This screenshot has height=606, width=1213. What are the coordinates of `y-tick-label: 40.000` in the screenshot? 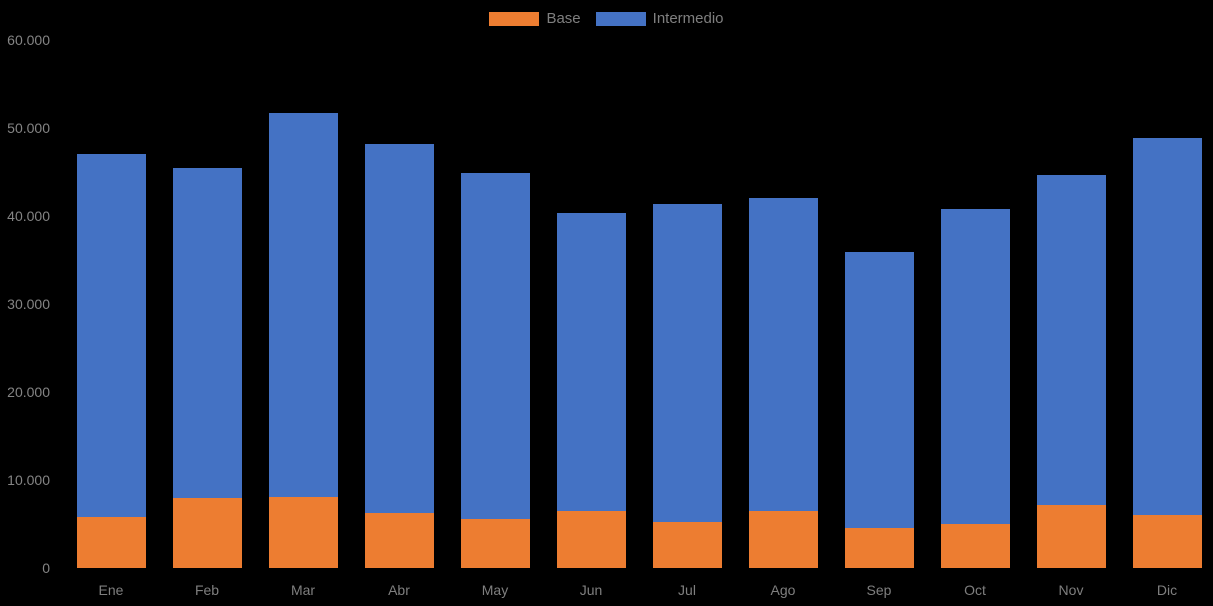 It's located at (28, 216).